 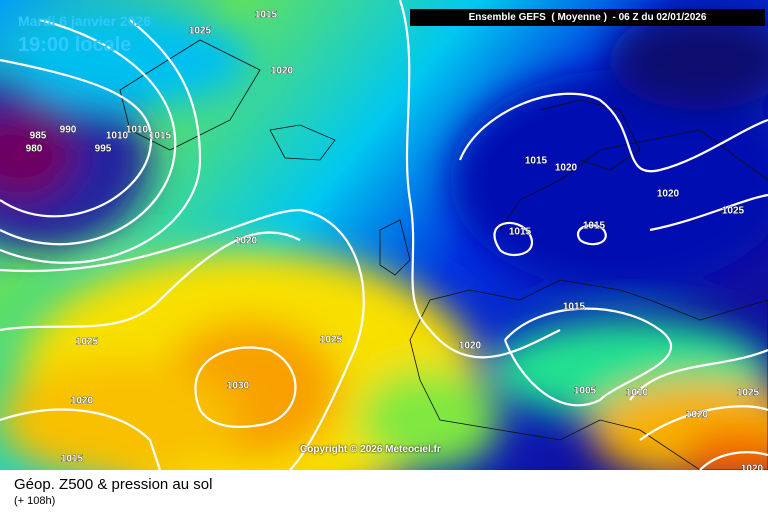 What do you see at coordinates (75, 45) in the screenshot?
I see `time-label: 19:00 locale` at bounding box center [75, 45].